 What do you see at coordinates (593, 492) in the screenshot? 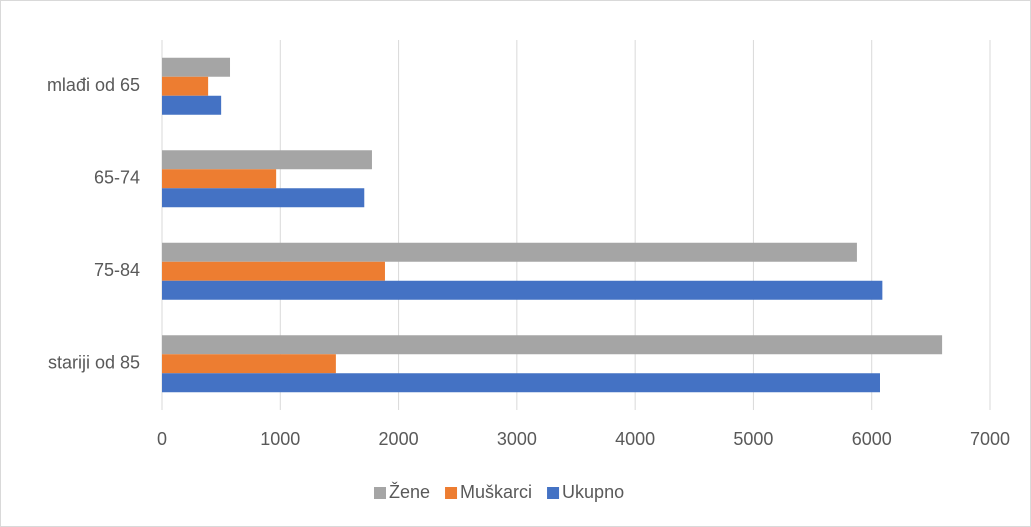
I see `legend-label: Ukupno` at bounding box center [593, 492].